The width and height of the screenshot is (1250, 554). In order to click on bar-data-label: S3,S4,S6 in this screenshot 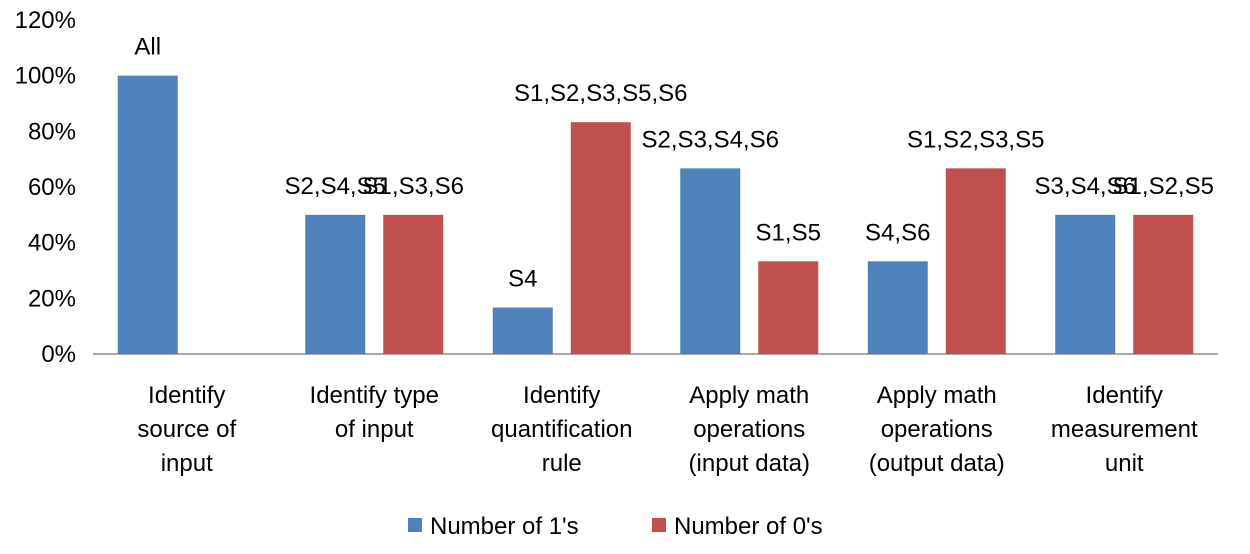, I will do `click(1085, 186)`.